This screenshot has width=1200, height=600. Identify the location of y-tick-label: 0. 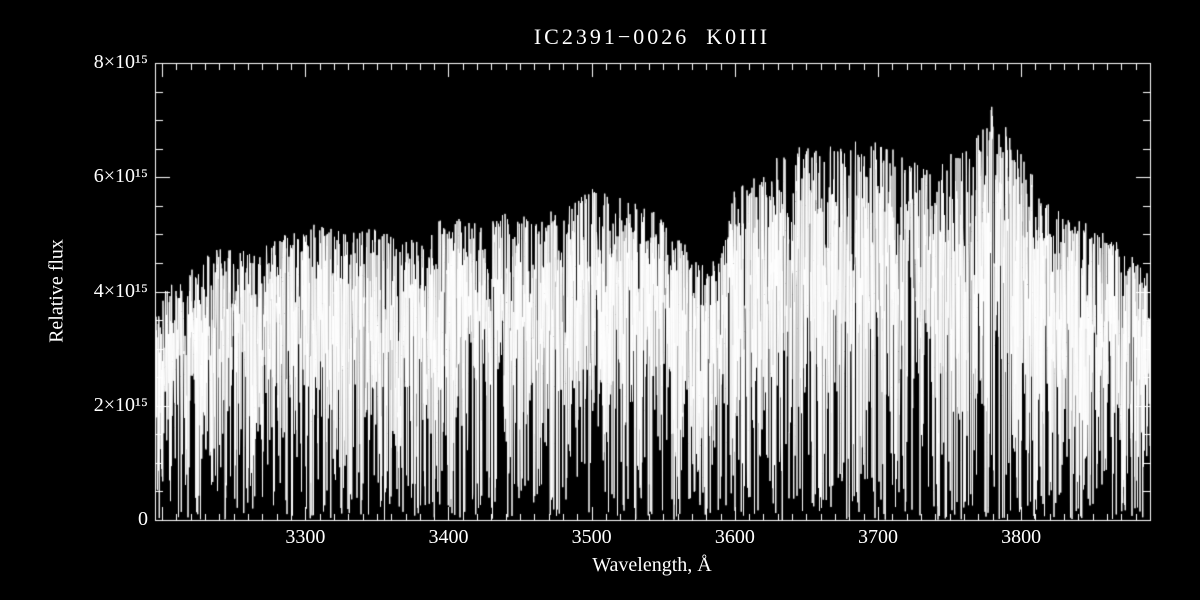
(143, 519).